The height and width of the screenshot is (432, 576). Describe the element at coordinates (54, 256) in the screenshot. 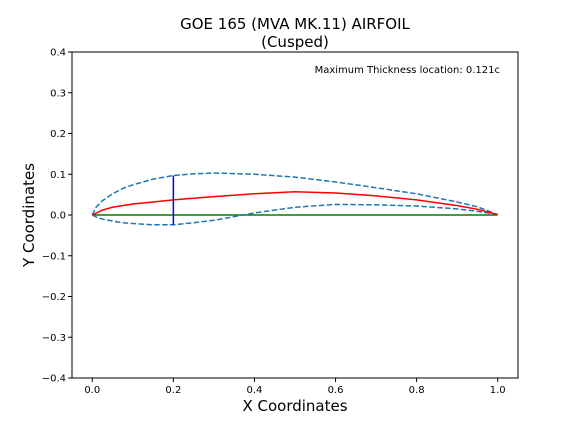

I see `y-tick-label: −0.1` at that location.